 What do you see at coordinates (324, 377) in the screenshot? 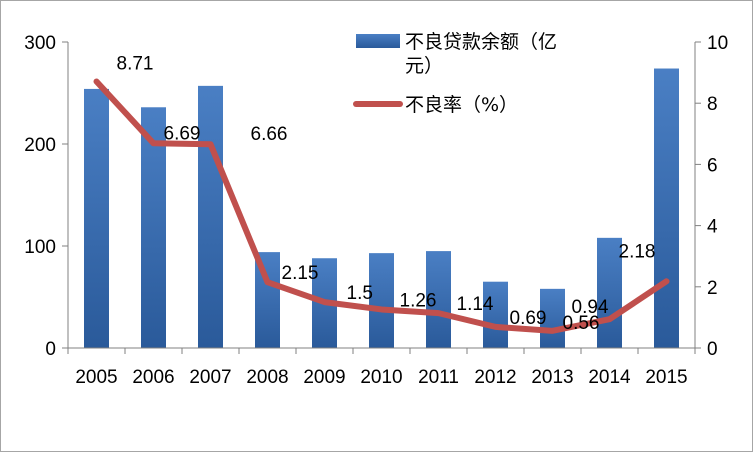
I see `x-tick-label: 2009` at bounding box center [324, 377].